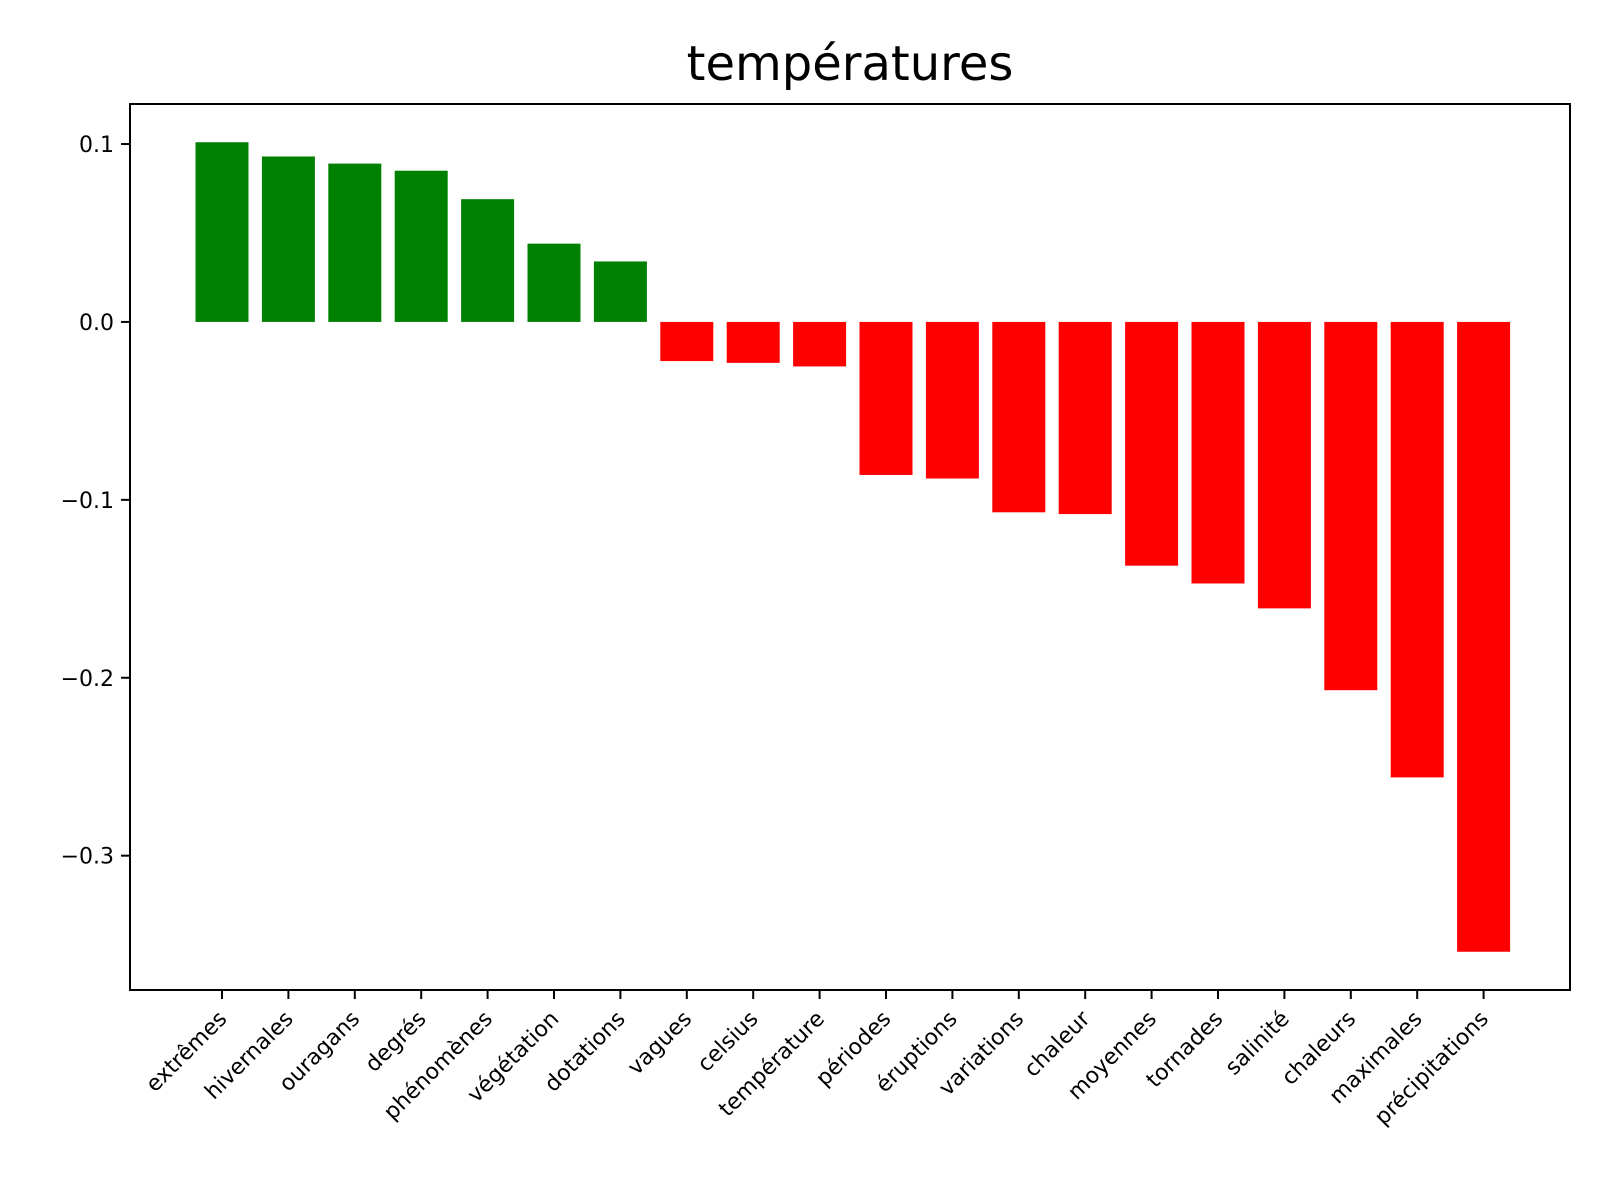  I want to click on y-tick-label: −0.2, so click(87, 679).